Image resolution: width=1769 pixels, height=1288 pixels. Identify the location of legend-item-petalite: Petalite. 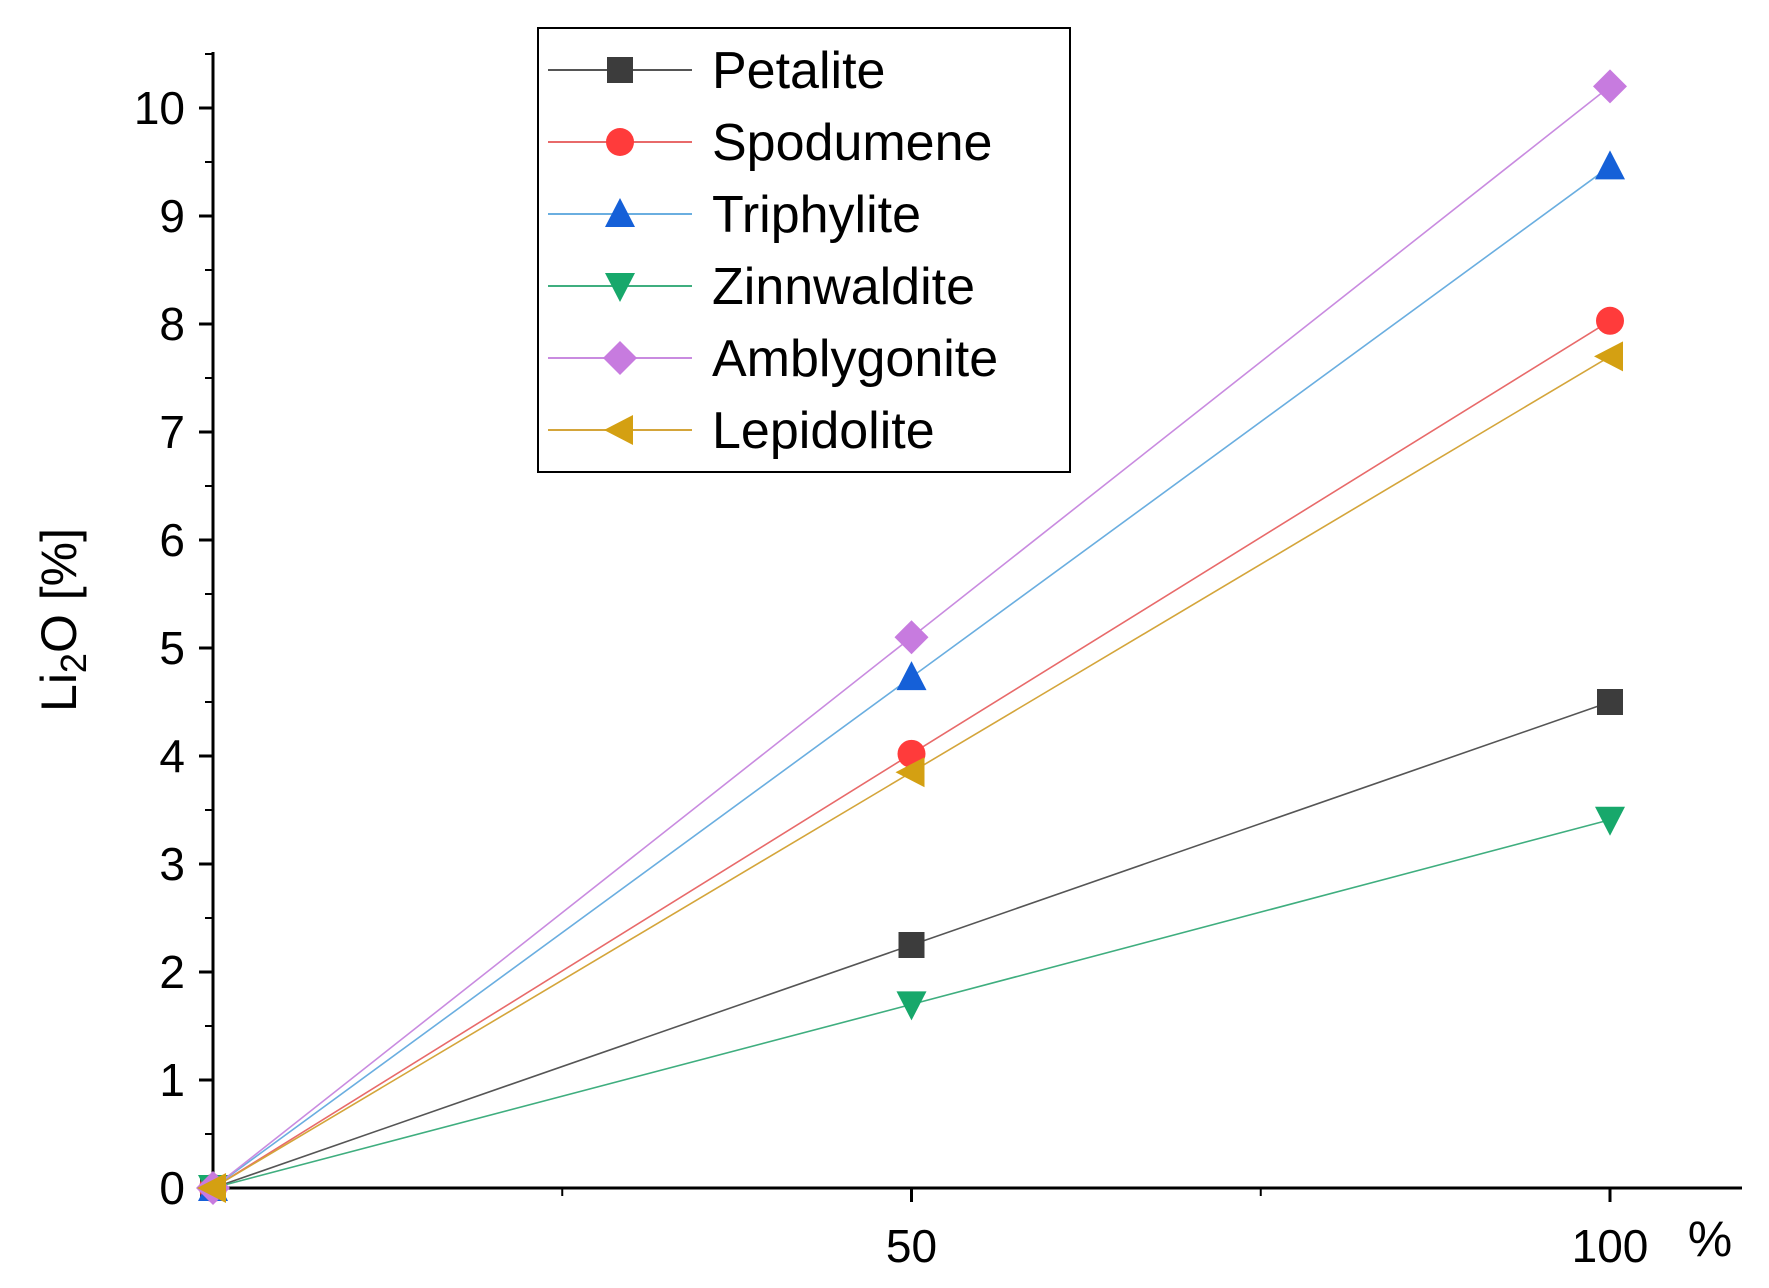
(716, 71).